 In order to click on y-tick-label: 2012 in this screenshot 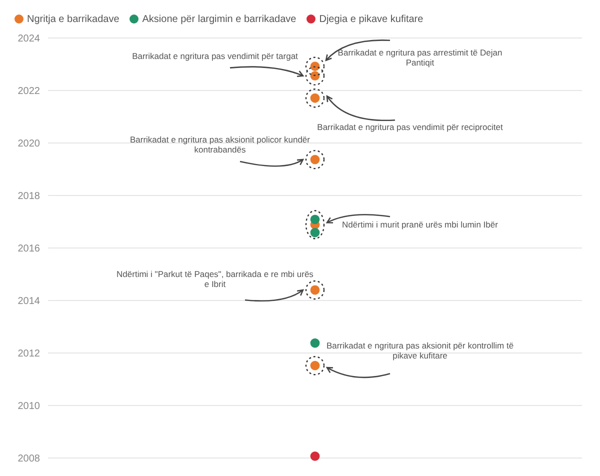, I will do `click(29, 354)`.